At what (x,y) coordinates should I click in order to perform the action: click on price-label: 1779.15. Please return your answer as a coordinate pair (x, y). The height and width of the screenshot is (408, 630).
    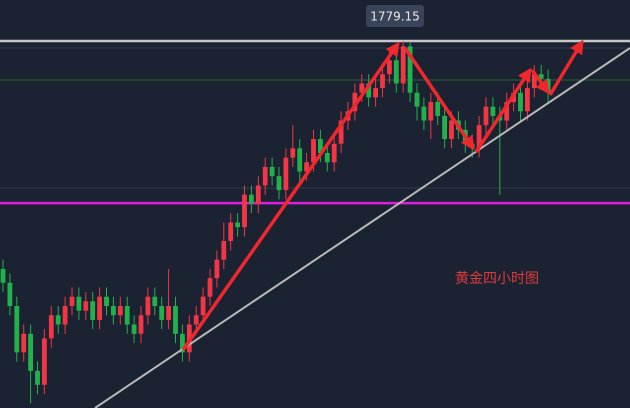
    Looking at the image, I should click on (395, 17).